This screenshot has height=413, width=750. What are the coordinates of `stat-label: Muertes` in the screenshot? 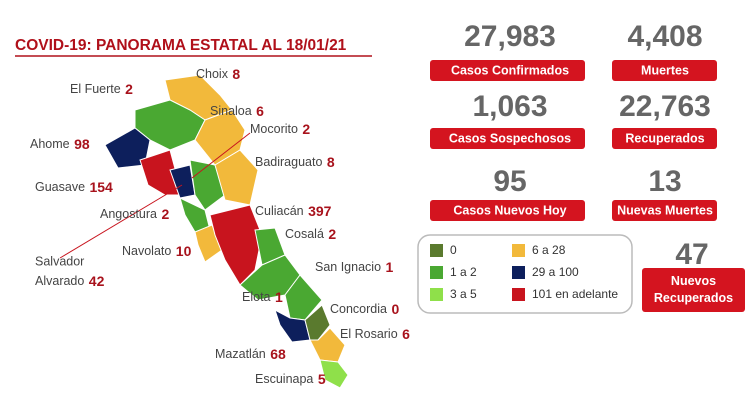 It's located at (665, 70).